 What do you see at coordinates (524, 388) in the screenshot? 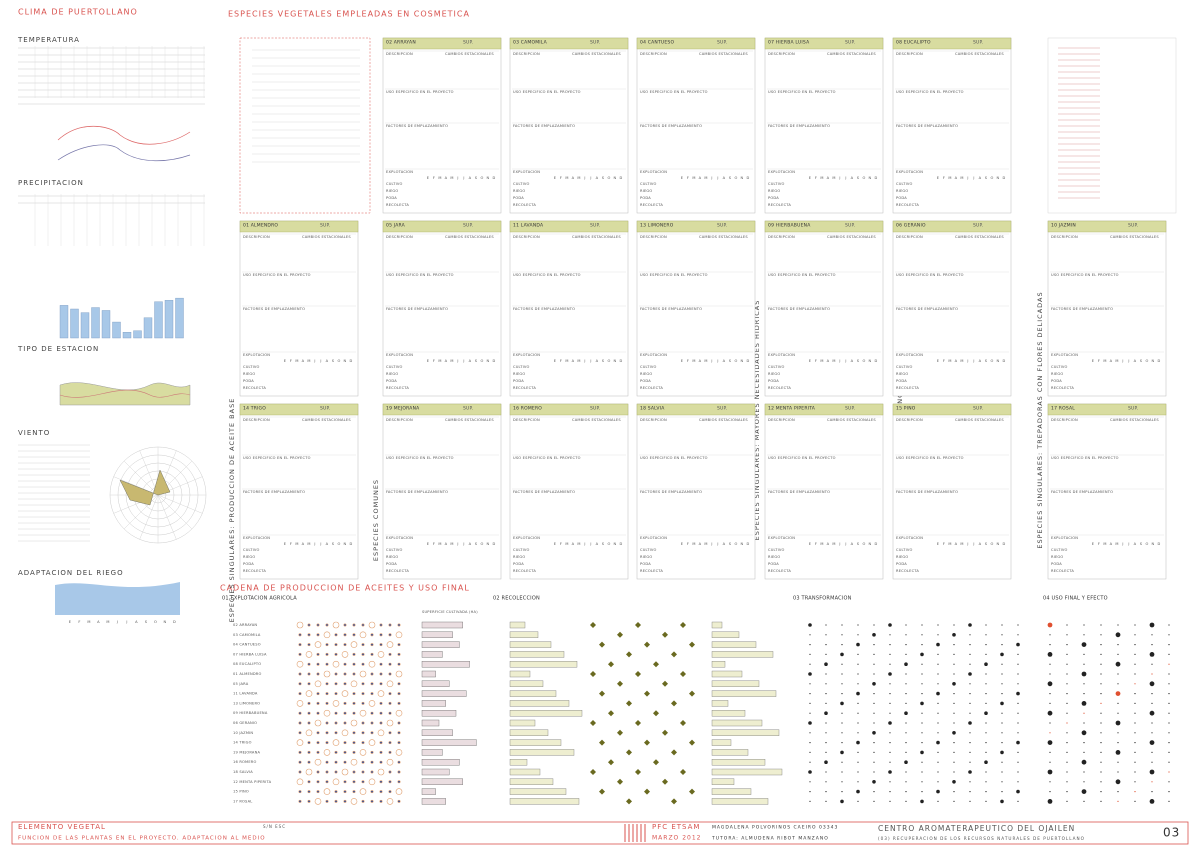
I see `row-label: RECOLECTA` at bounding box center [524, 388].